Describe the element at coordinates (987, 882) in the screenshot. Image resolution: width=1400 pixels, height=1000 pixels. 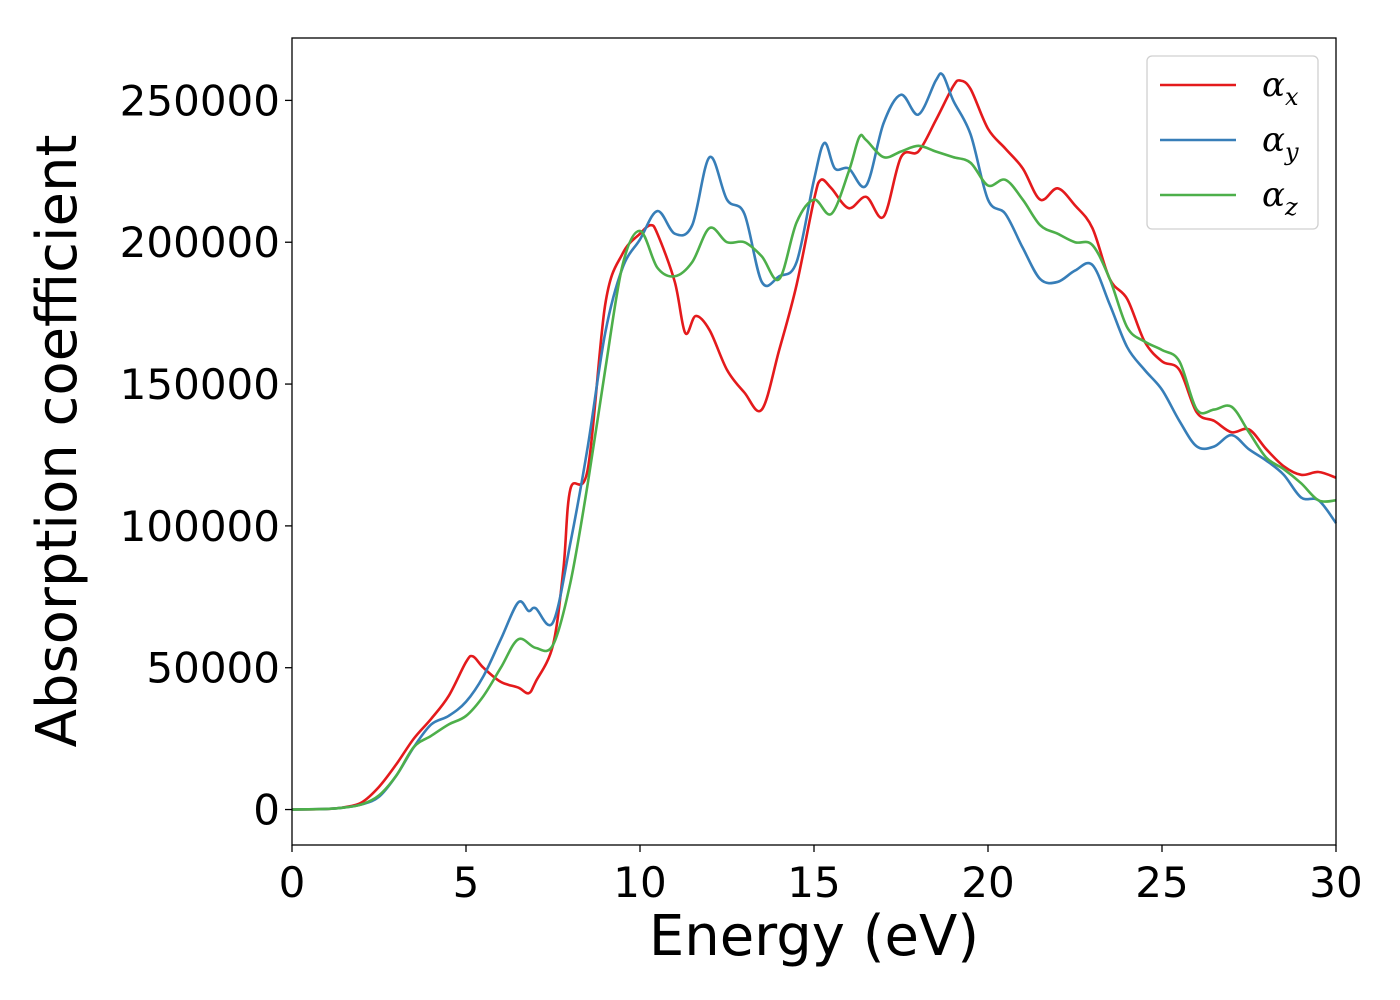
I see `x-tick-label: 20` at that location.